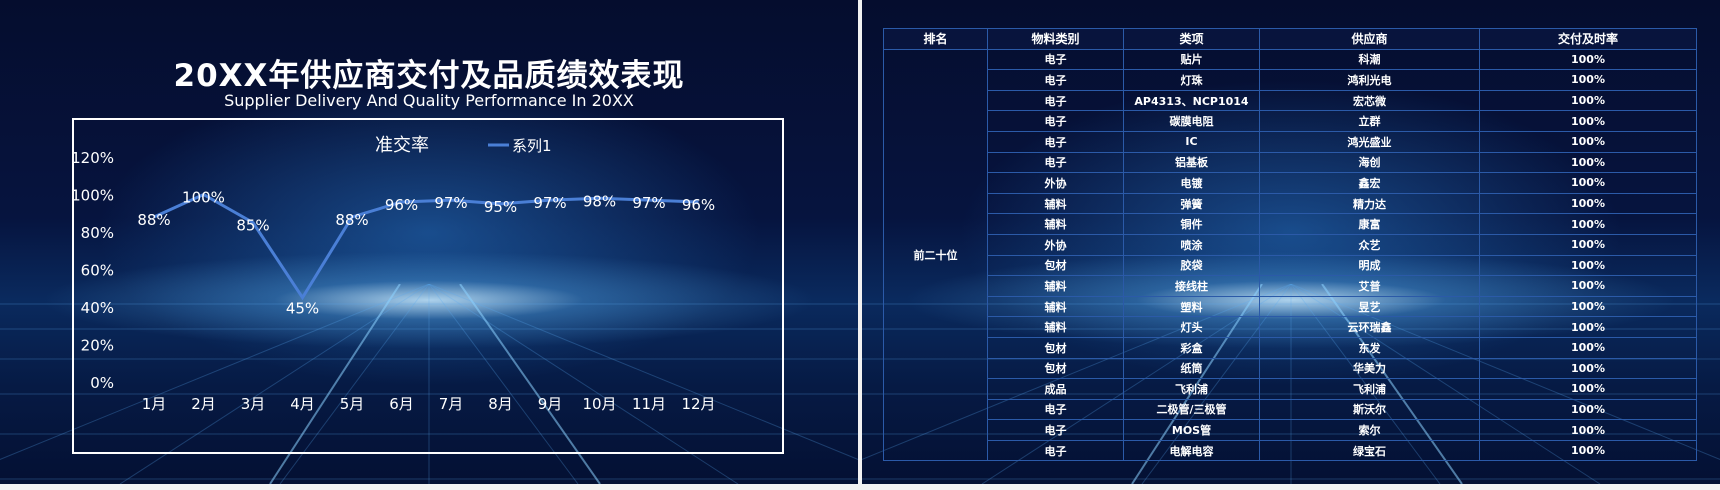 The width and height of the screenshot is (1720, 490). I want to click on x-tick-label: 6月, so click(401, 404).